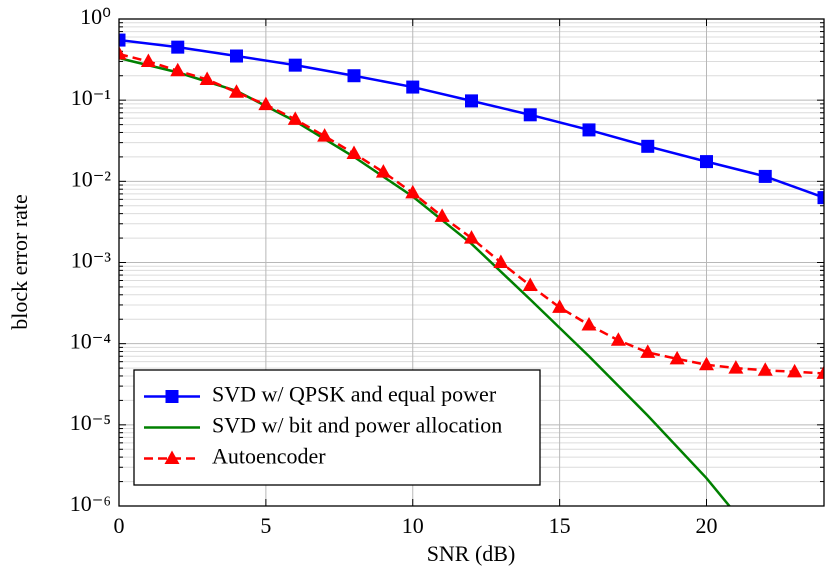 This screenshot has height=584, width=832. I want to click on legend-label: Autoencoder, so click(269, 456).